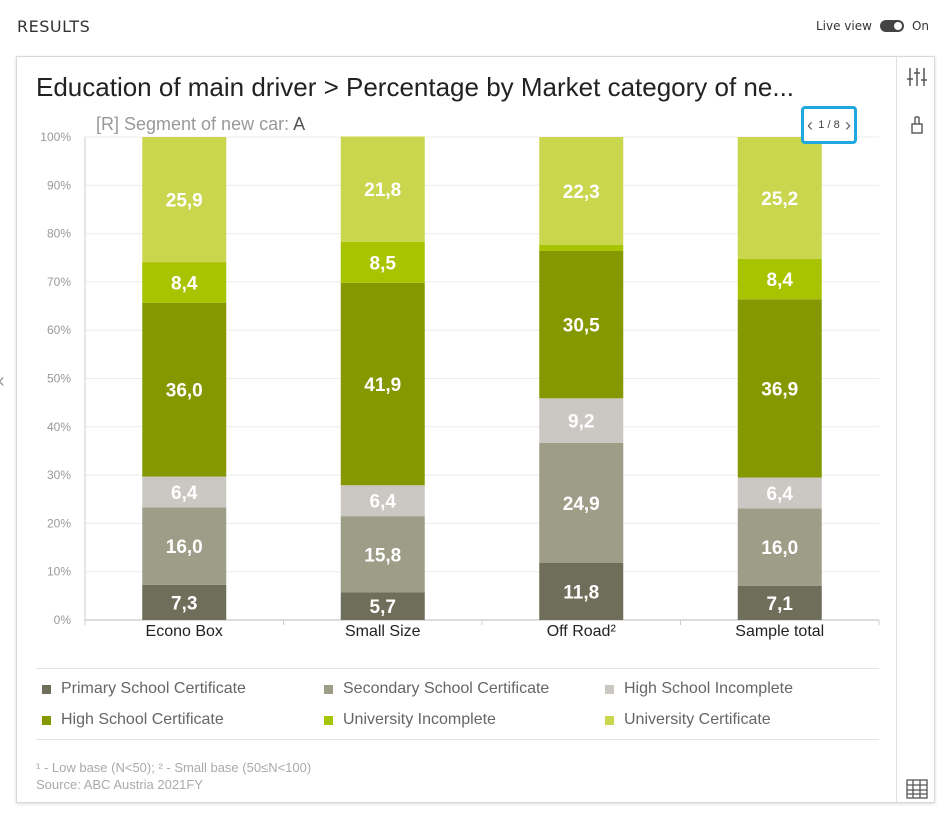  What do you see at coordinates (59, 379) in the screenshot?
I see `y-tick-label: 50%` at bounding box center [59, 379].